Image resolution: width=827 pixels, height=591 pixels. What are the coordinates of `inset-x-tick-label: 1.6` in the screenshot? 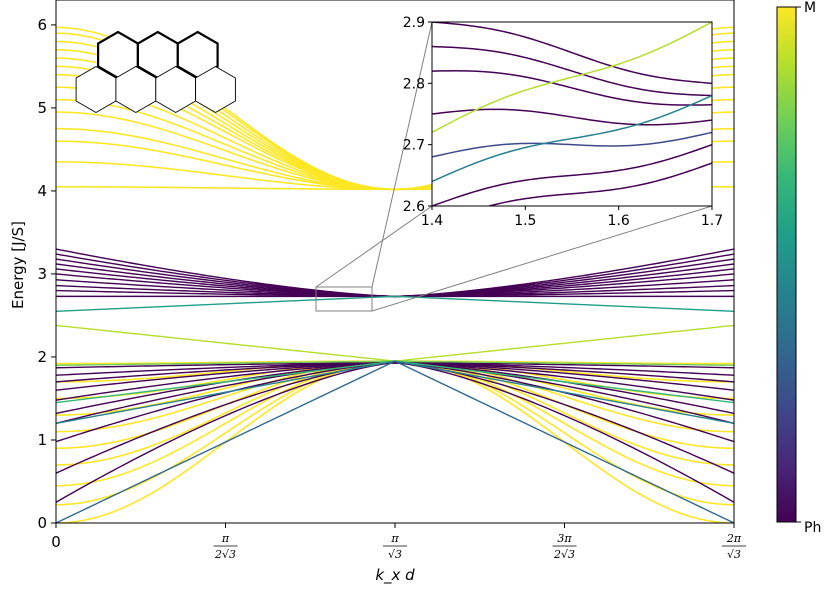 It's located at (619, 221).